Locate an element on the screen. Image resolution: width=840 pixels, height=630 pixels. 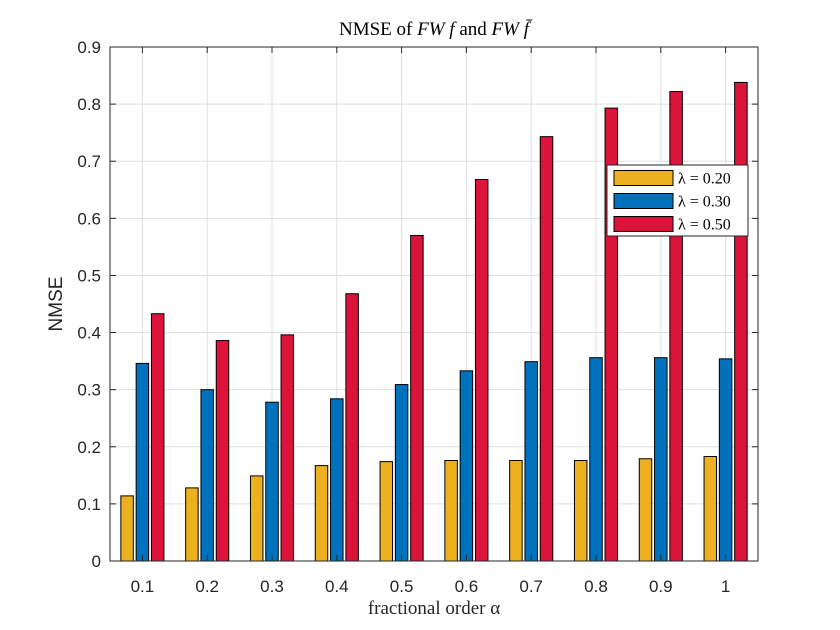
bar-series-3-0.9 is located at coordinates (676, 326).